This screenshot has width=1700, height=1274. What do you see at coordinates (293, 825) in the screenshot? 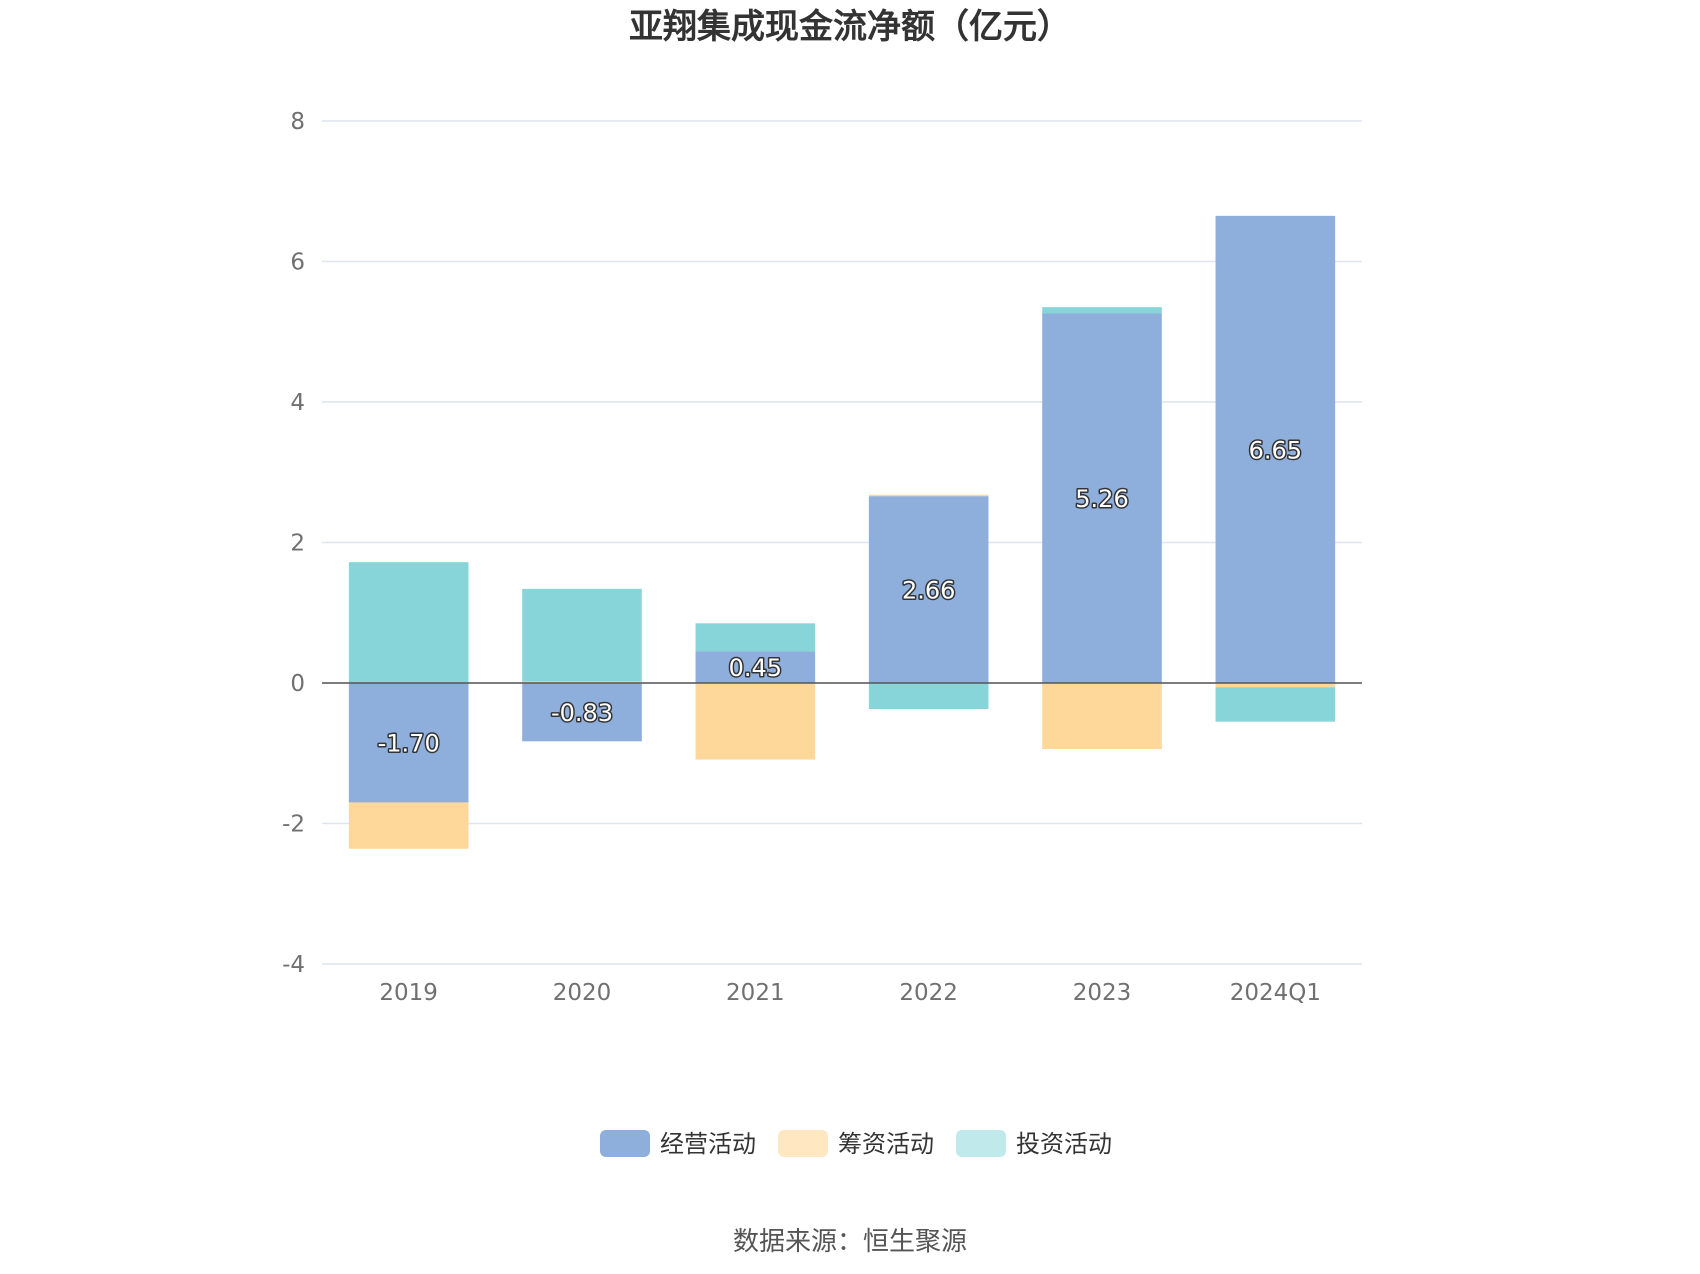
I see `y-tick-label: -2` at bounding box center [293, 825].